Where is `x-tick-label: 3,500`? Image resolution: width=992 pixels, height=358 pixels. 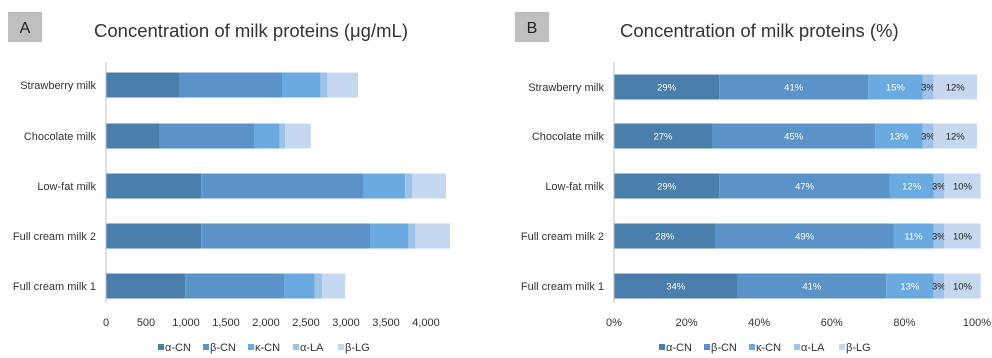
x-tick-label: 3,500 is located at coordinates (386, 323).